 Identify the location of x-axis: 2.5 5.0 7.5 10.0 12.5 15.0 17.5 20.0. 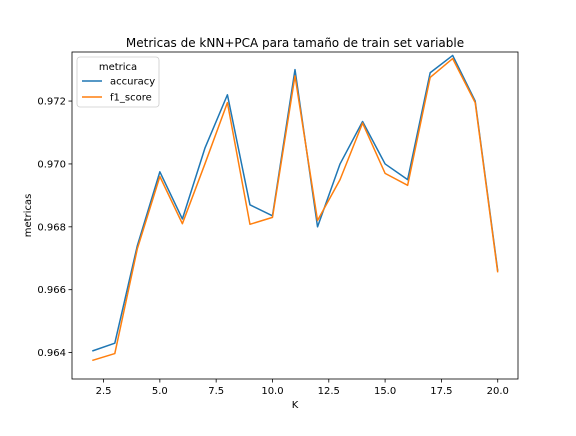
(302, 388).